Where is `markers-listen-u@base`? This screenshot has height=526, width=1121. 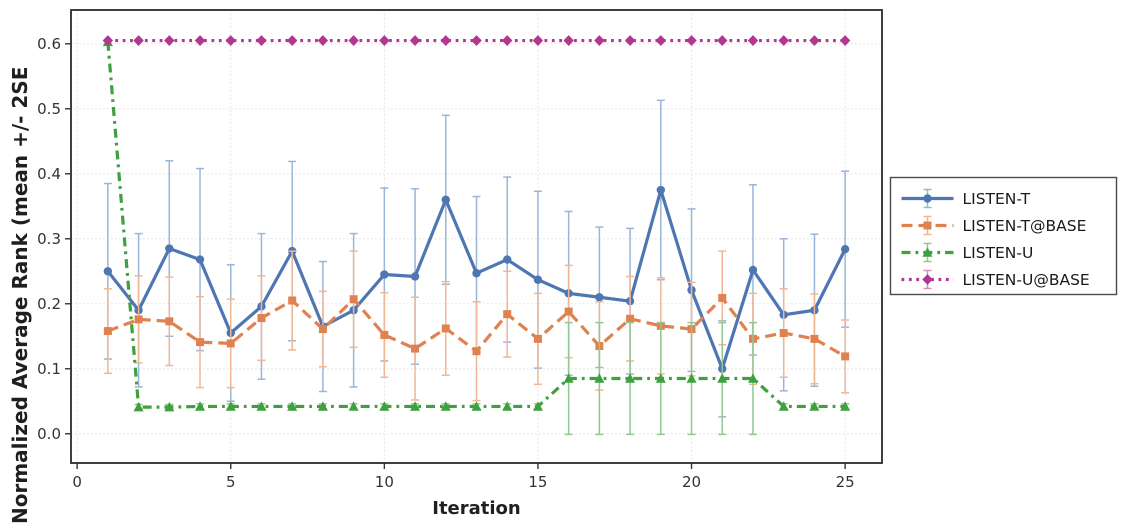
markers-listen-u@base is located at coordinates (476, 40).